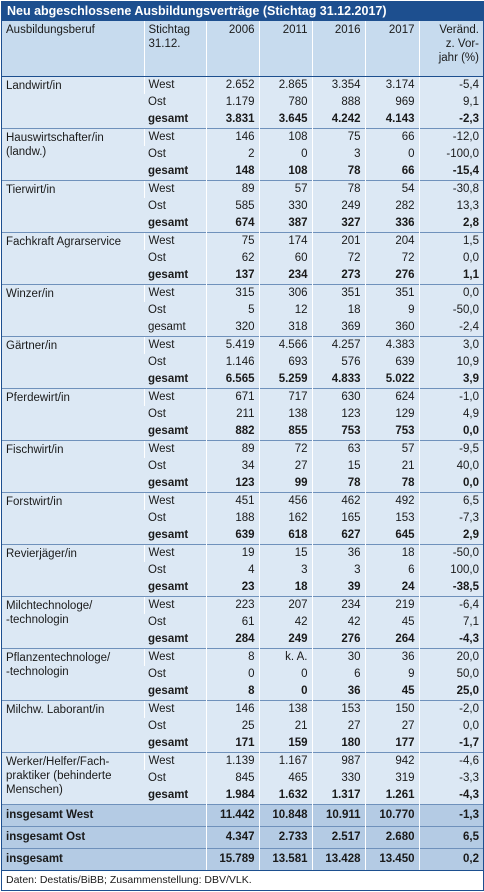 This screenshot has width=484, height=892. Describe the element at coordinates (232, 137) in the screenshot. I see `value-cell: 146` at that location.